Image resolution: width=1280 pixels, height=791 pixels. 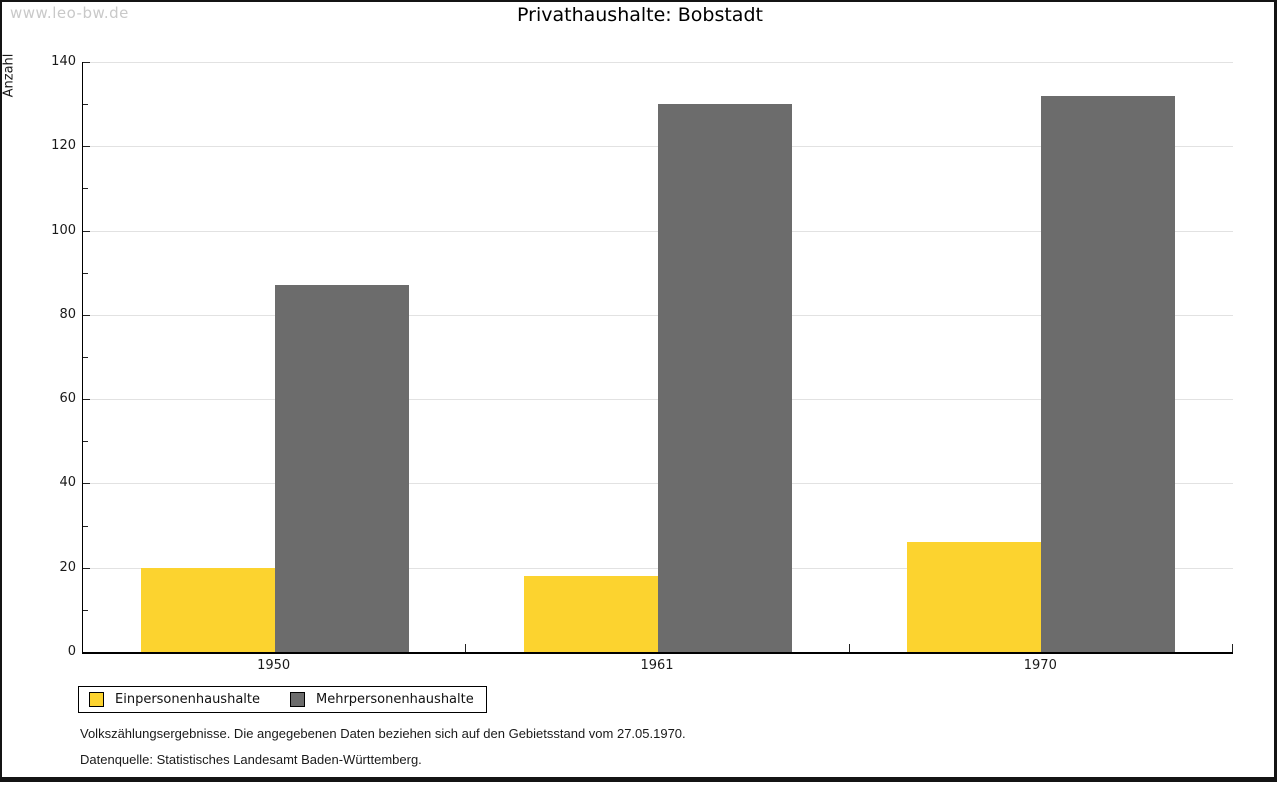 What do you see at coordinates (640, 15) in the screenshot?
I see `chart-title: Privathaushalte: Bobstadt` at bounding box center [640, 15].